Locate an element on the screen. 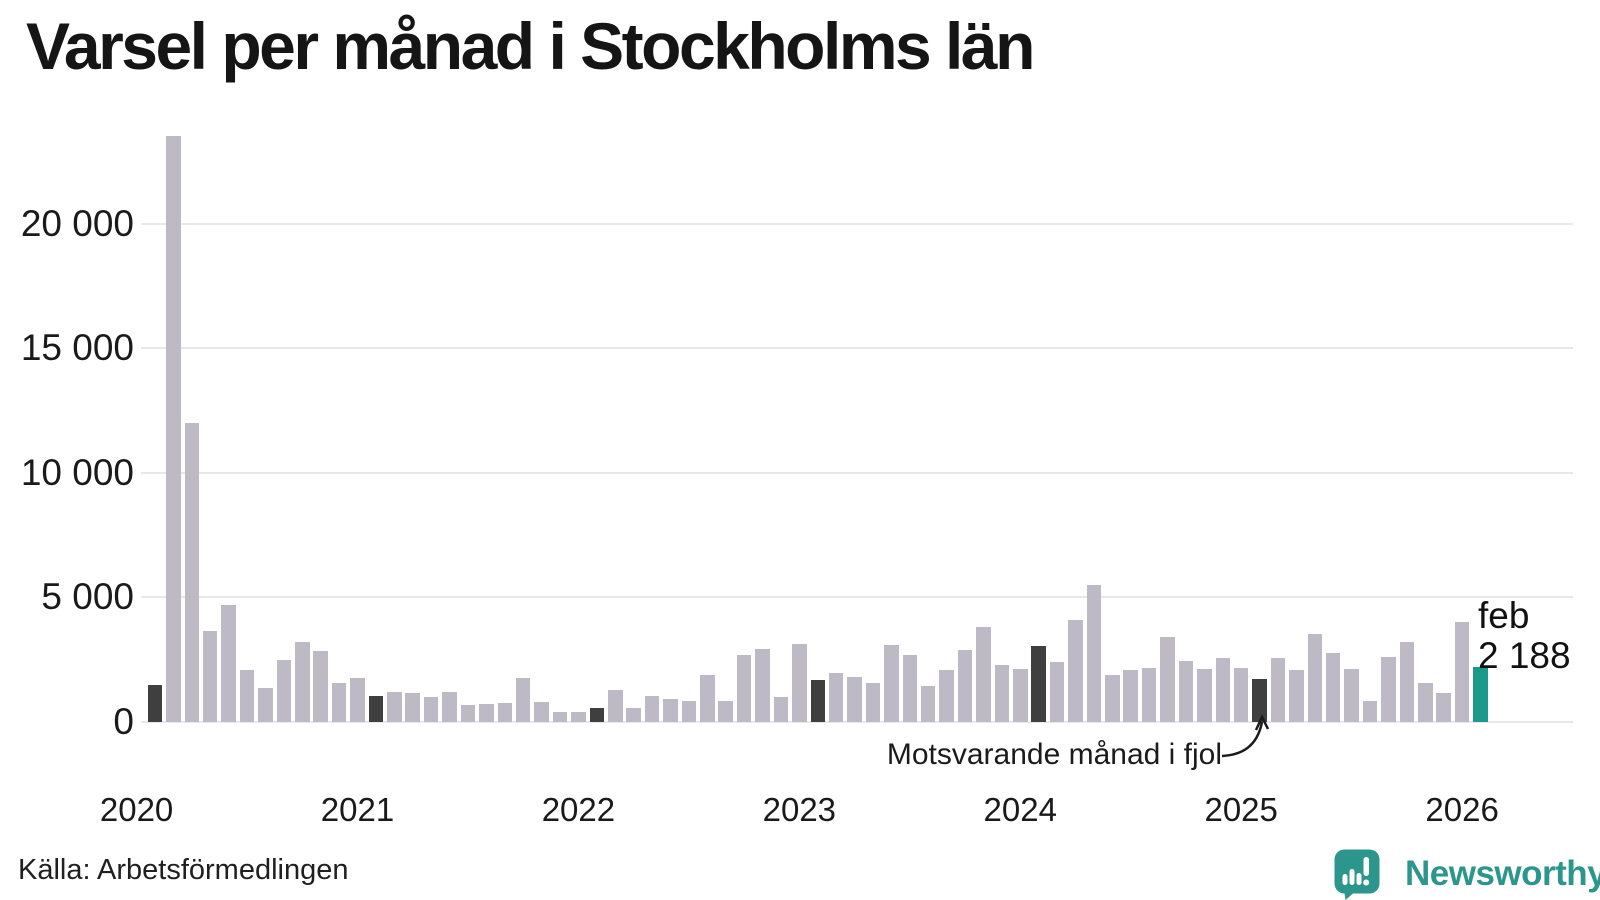 The image size is (1600, 900). current-month-label: feb 2 188 is located at coordinates (1524, 636).